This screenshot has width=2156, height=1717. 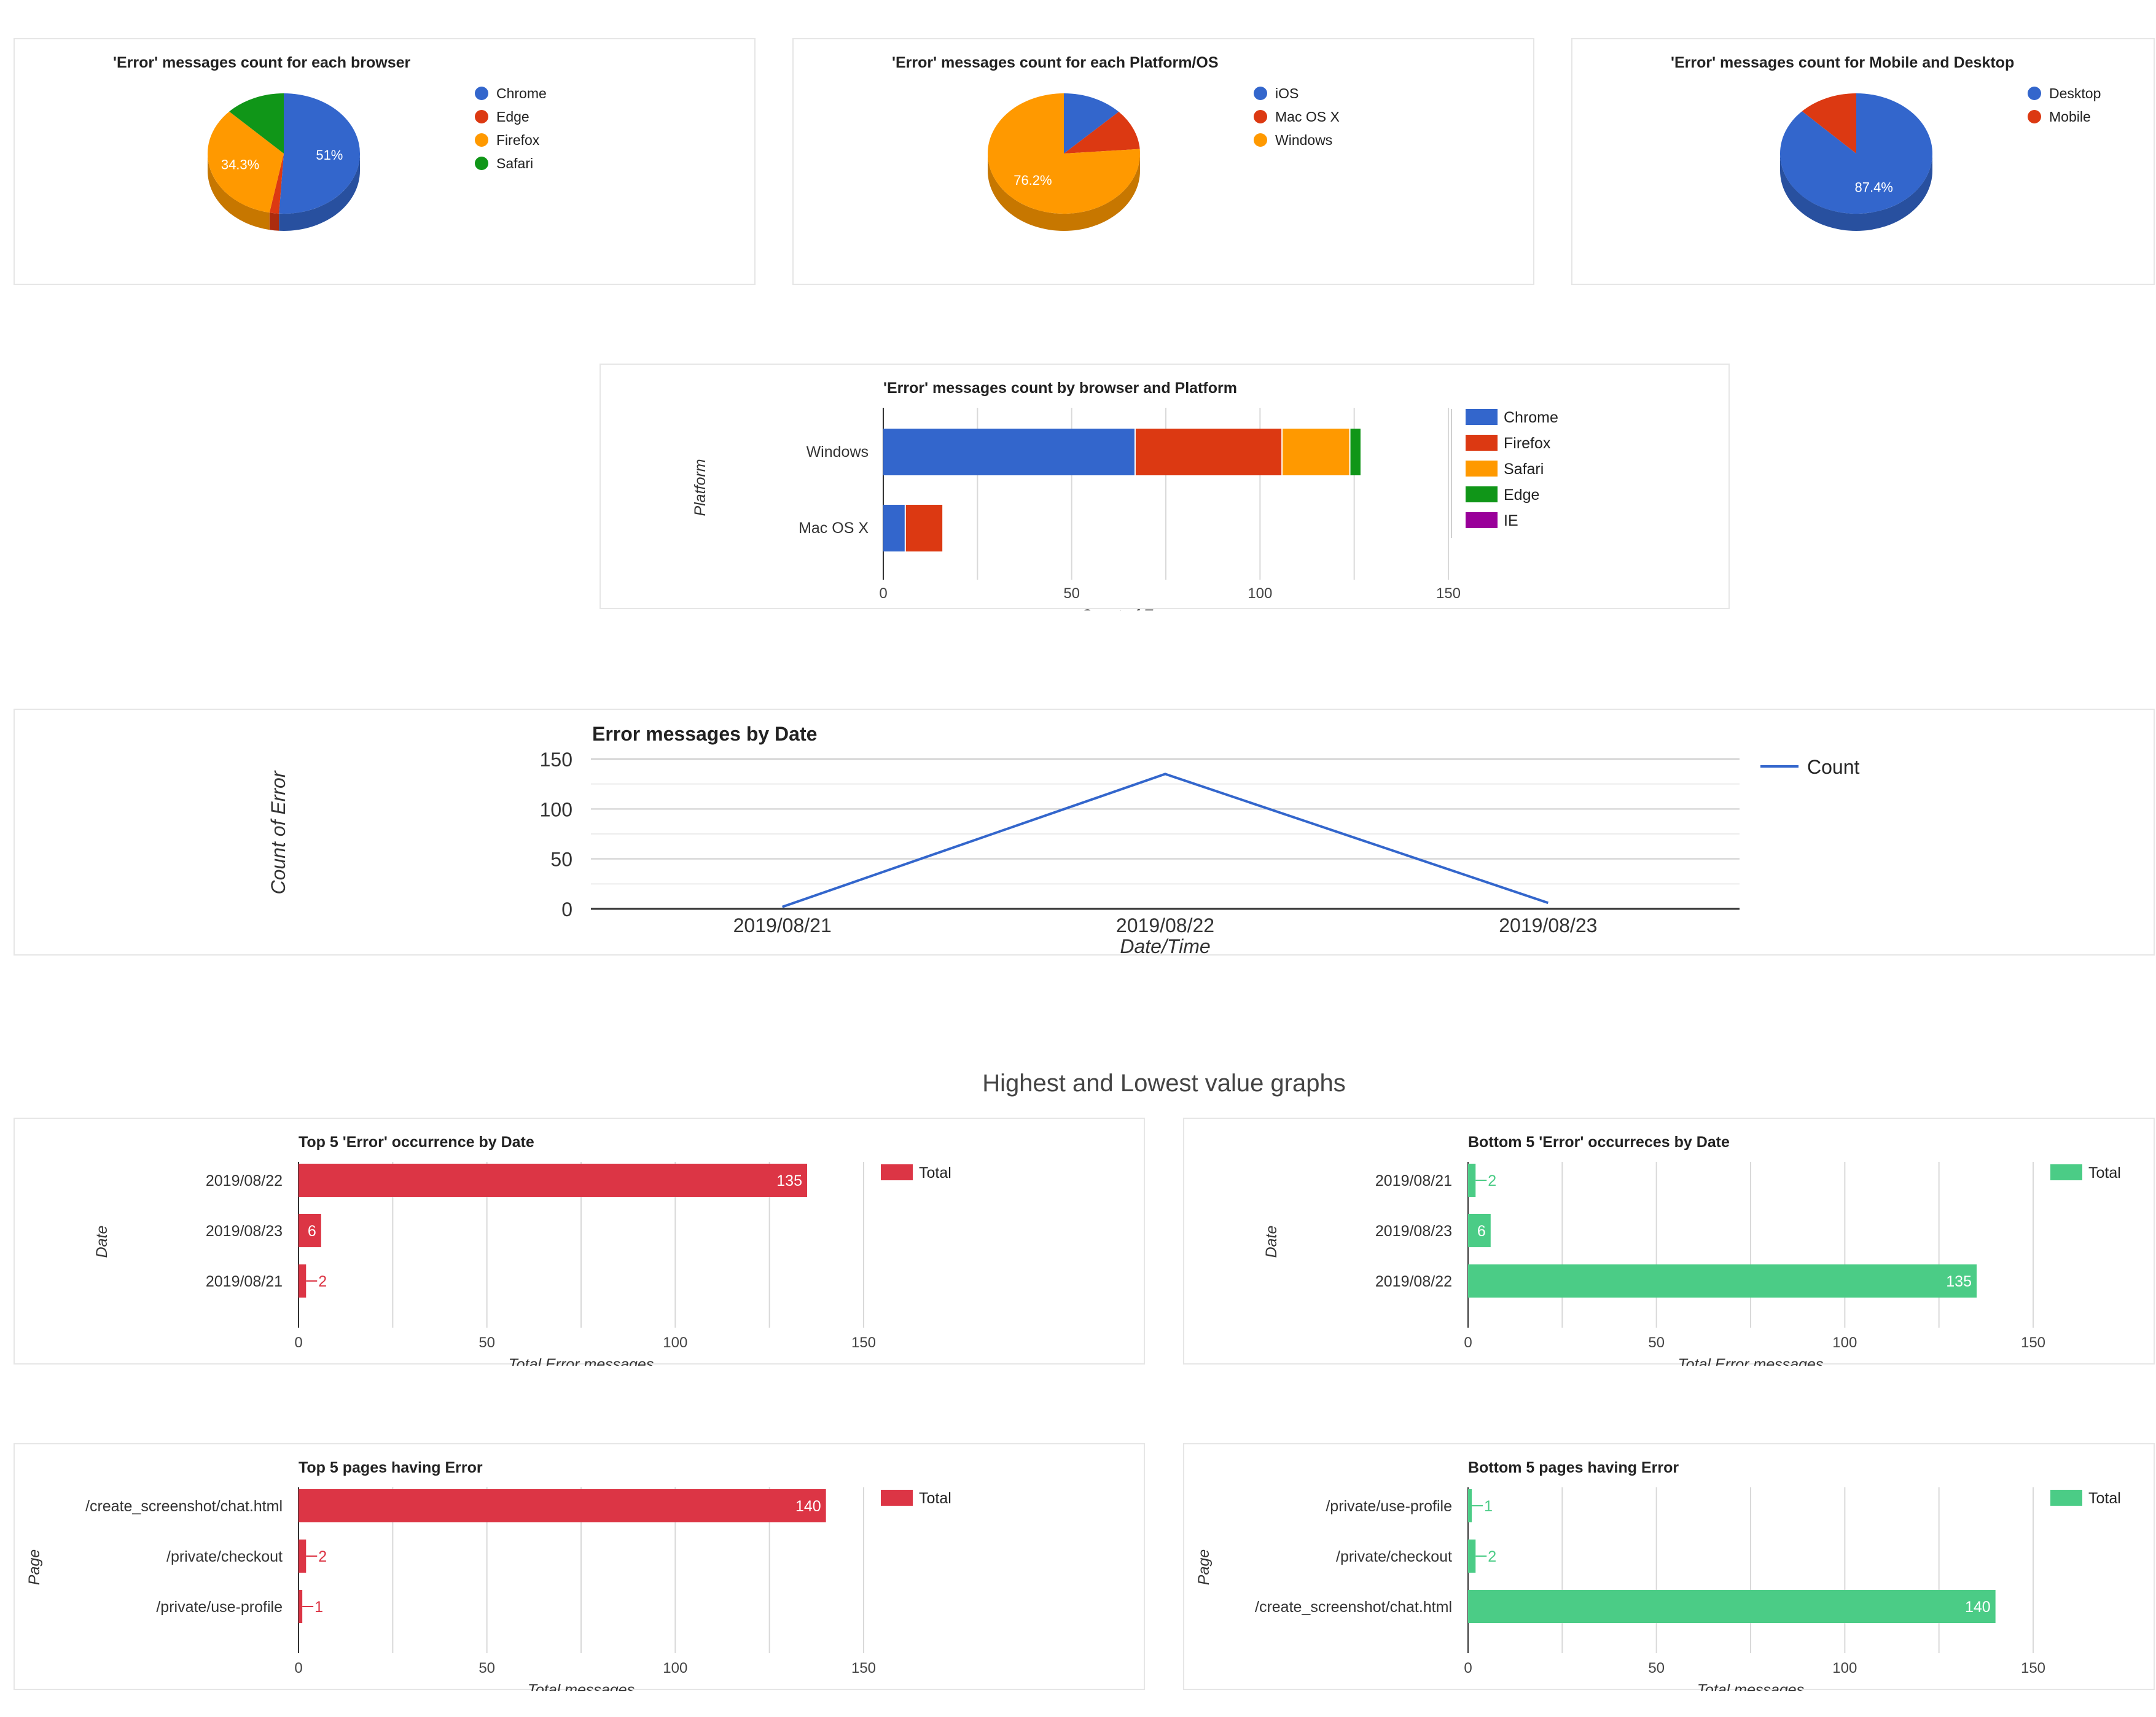 I want to click on legend-label-firefox: Firefox, so click(x=1527, y=443).